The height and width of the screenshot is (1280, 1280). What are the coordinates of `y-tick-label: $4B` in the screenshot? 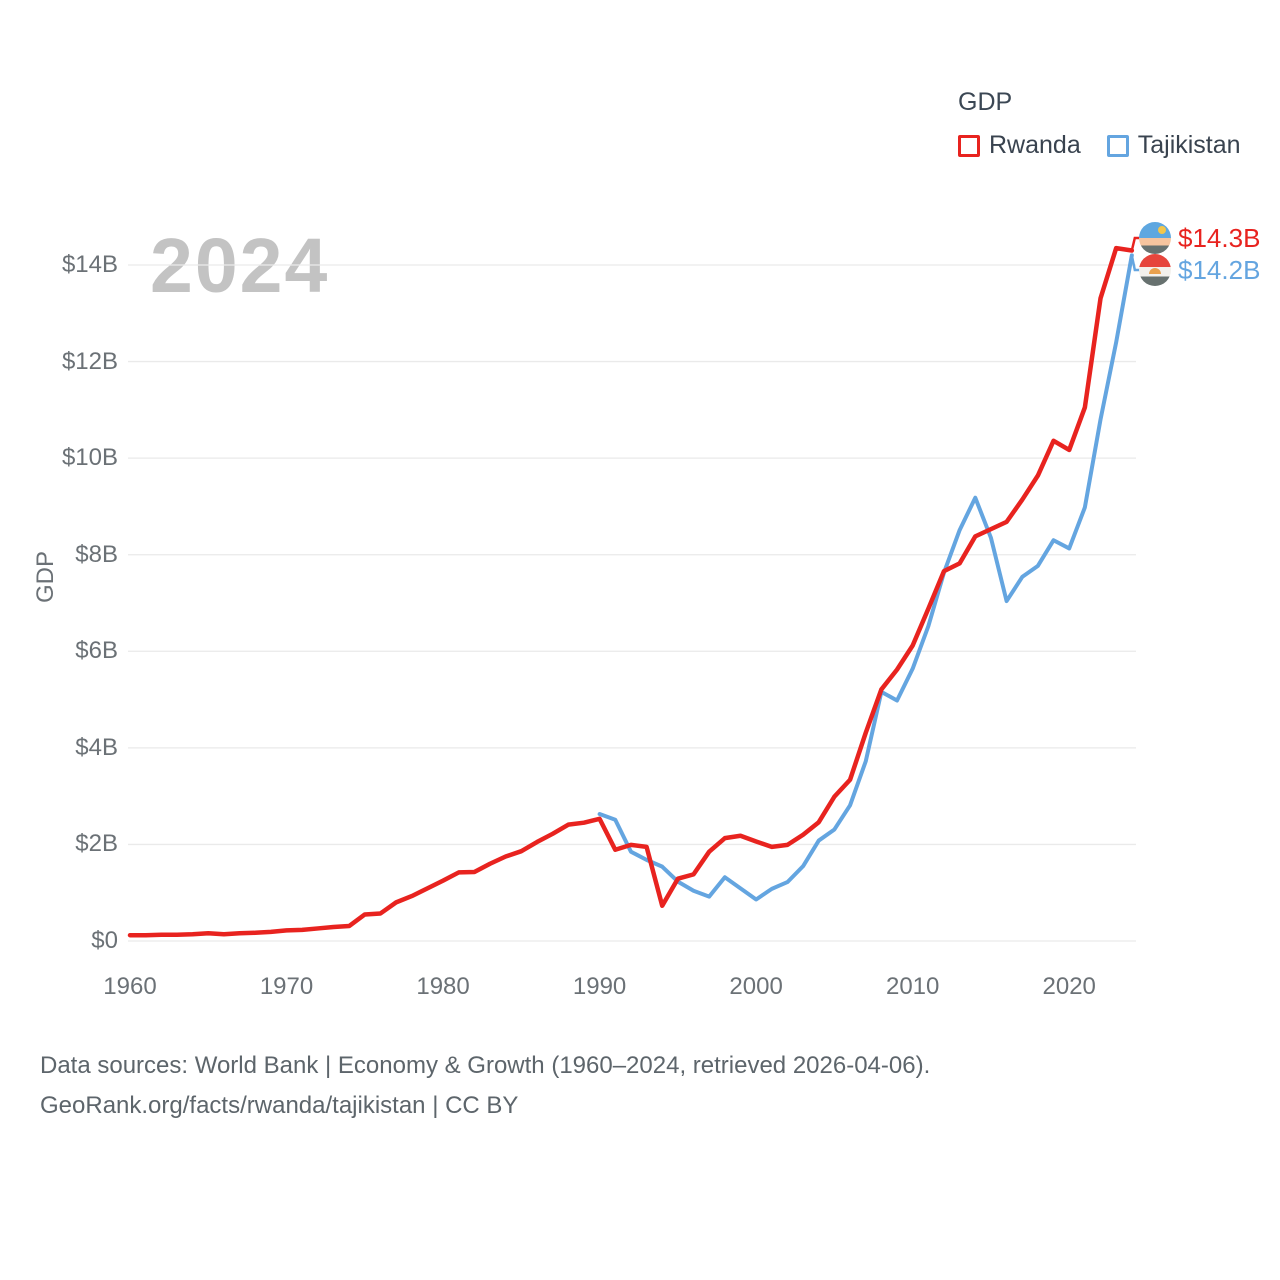 It's located at (96, 747).